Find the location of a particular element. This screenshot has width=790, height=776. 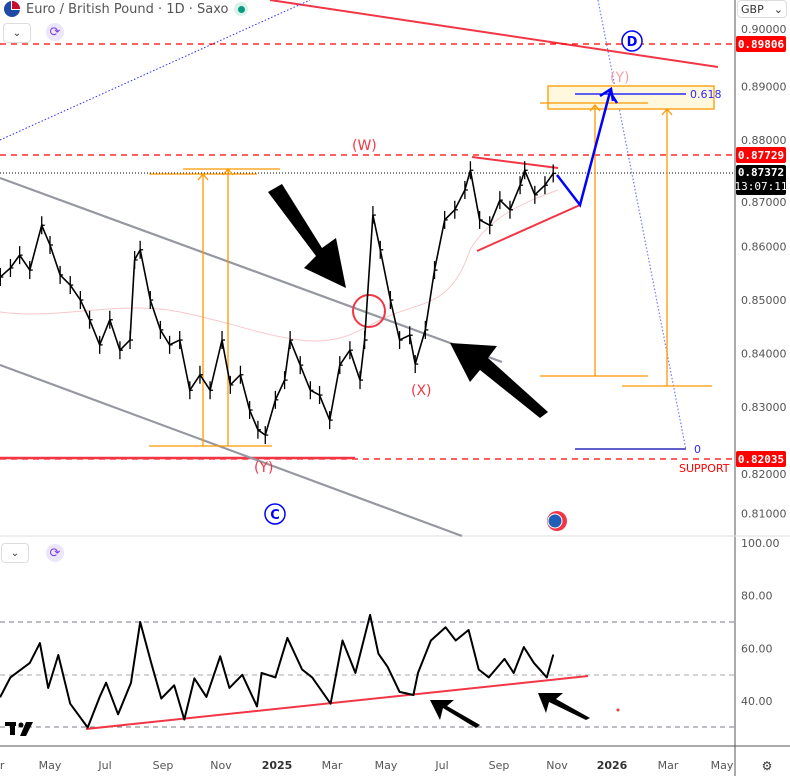

wave-d-marker is located at coordinates (632, 41).